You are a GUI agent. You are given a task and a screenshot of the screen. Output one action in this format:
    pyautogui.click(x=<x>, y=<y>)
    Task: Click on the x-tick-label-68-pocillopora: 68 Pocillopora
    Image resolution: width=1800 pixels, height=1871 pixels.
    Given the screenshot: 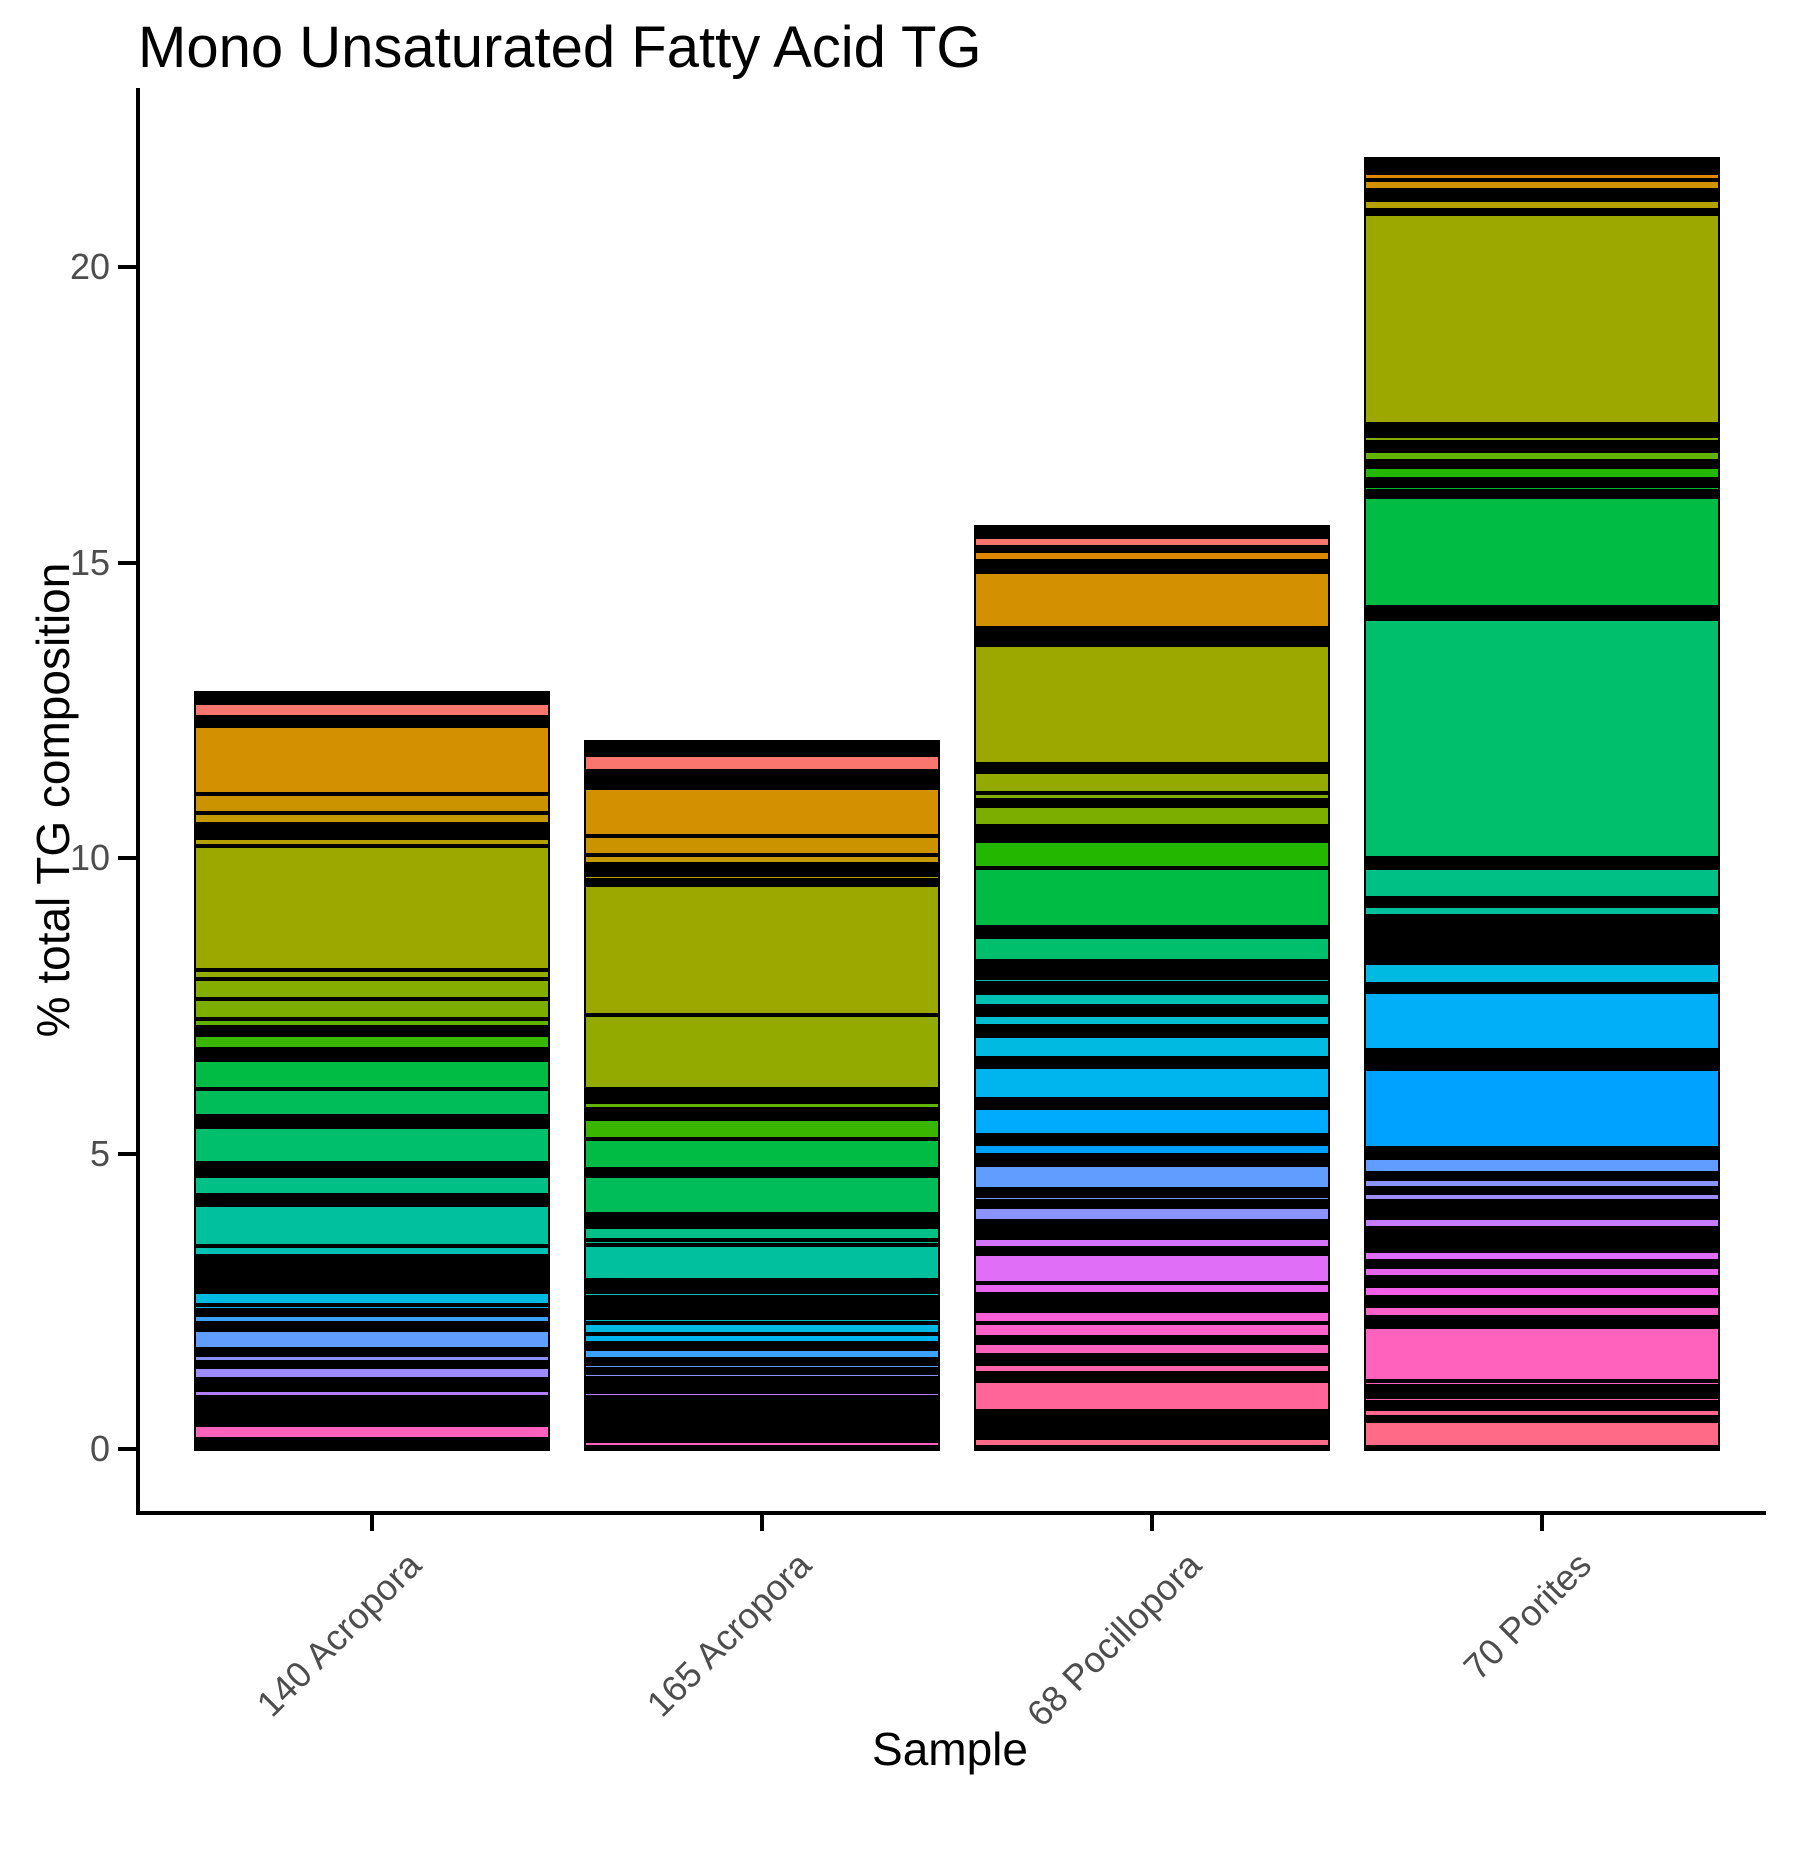 What is the action you would take?
    pyautogui.click(x=1113, y=1639)
    